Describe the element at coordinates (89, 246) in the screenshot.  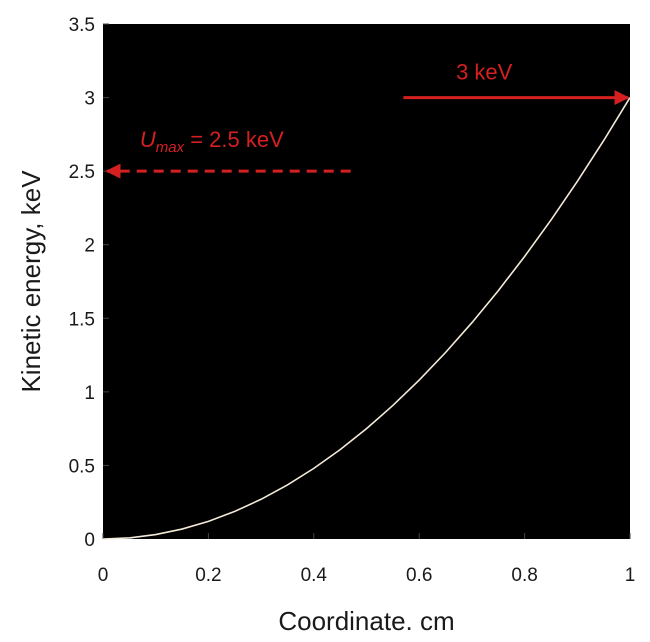
I see `y-tick-label: 2` at that location.